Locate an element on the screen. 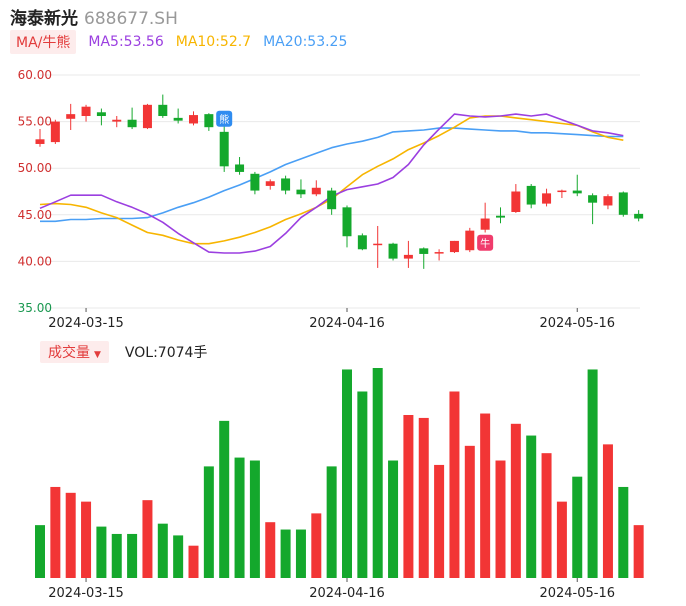 This screenshot has height=606, width=686. ma-legend: MA/牛熊 MA5:53.56 MA10:52.7 MA20:53.25 is located at coordinates (179, 42).